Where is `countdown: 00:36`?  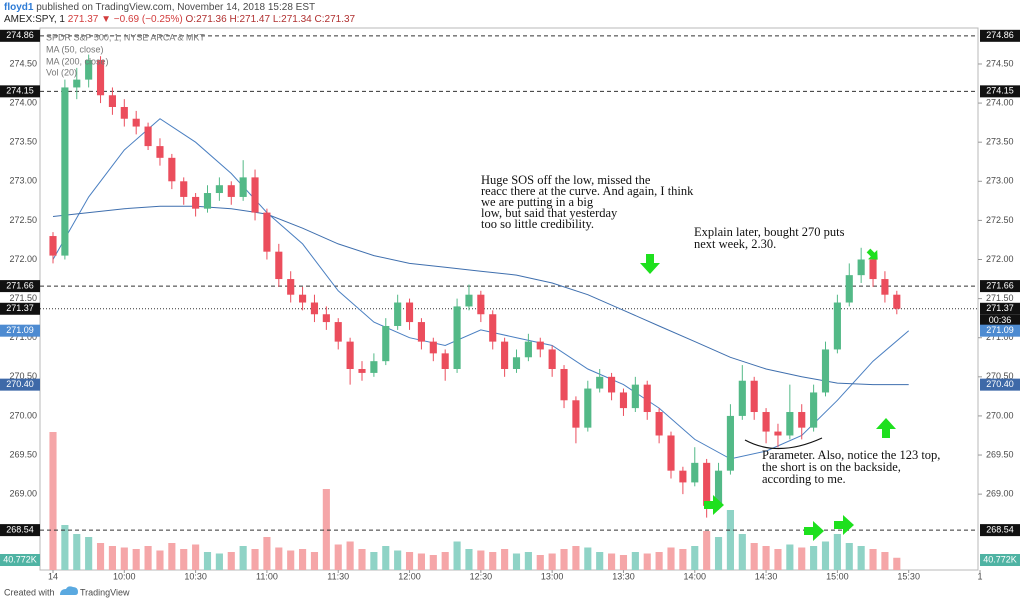
countdown: 00:36 is located at coordinates (1000, 320).